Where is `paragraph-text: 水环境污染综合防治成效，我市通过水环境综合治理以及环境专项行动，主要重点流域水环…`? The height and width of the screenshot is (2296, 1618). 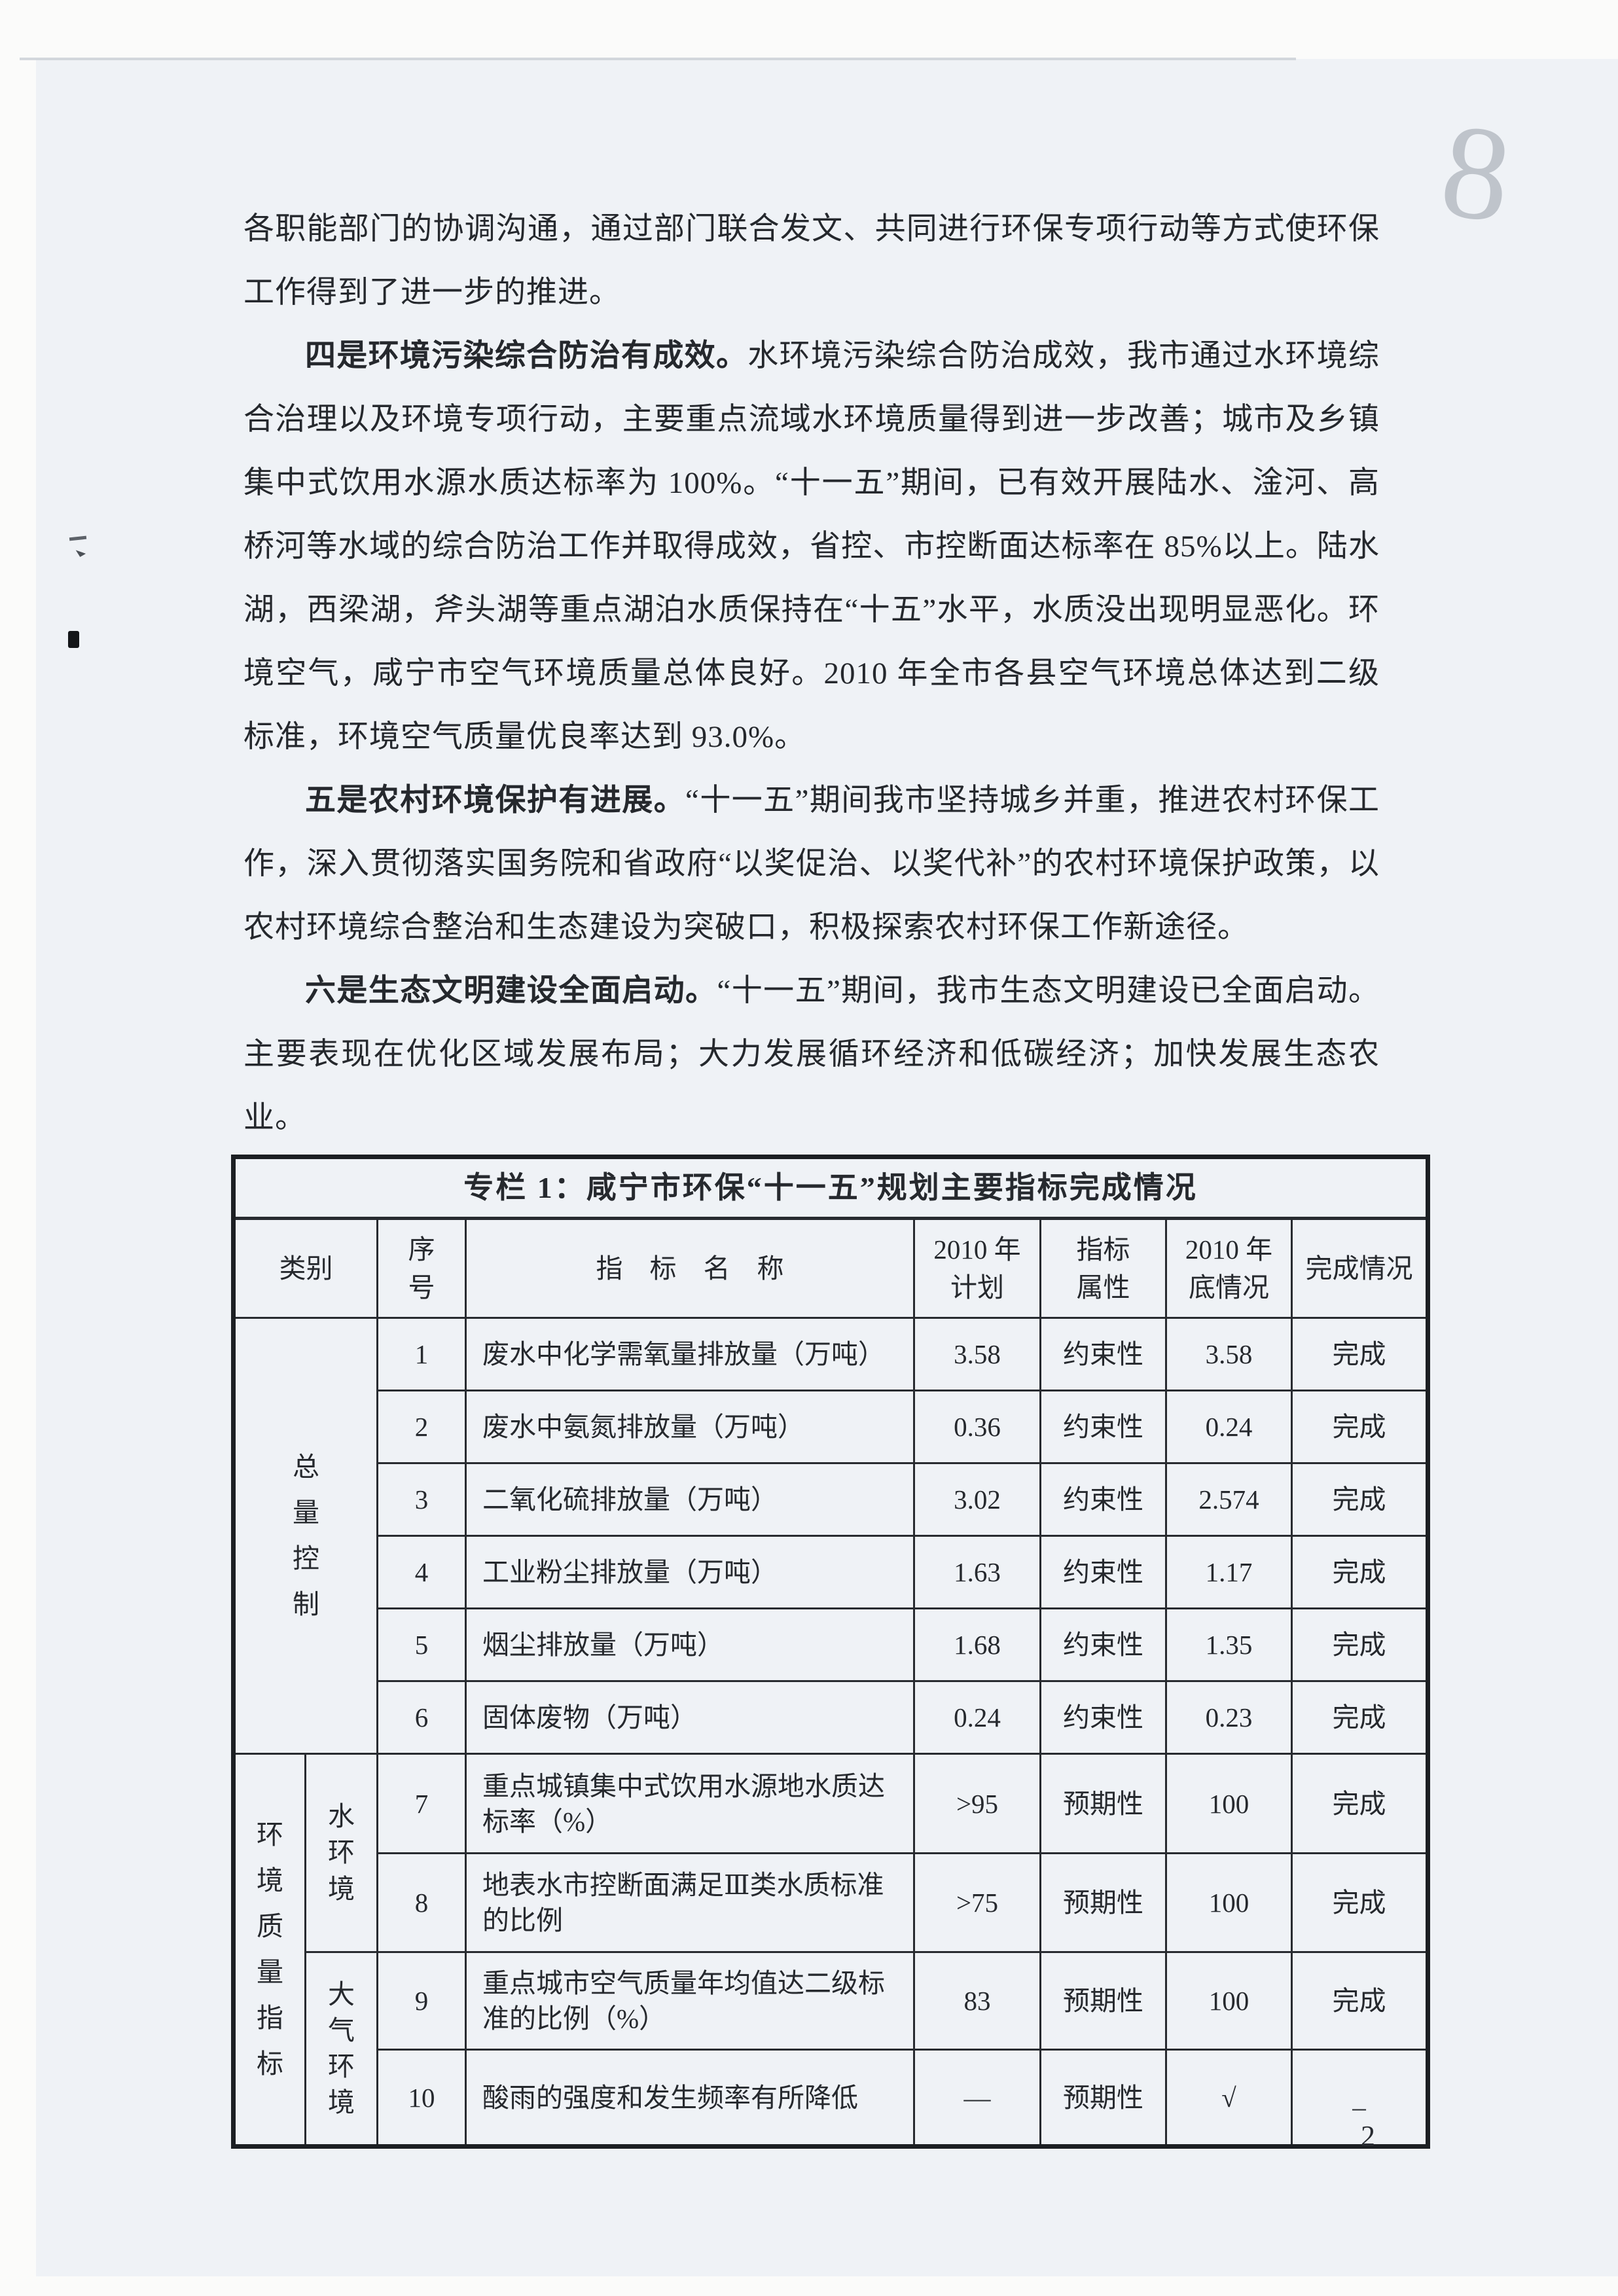 paragraph-text: 水环境污染综合防治成效，我市通过水环境综合治理以及环境专项行动，主要重点流域水环… is located at coordinates (811, 546).